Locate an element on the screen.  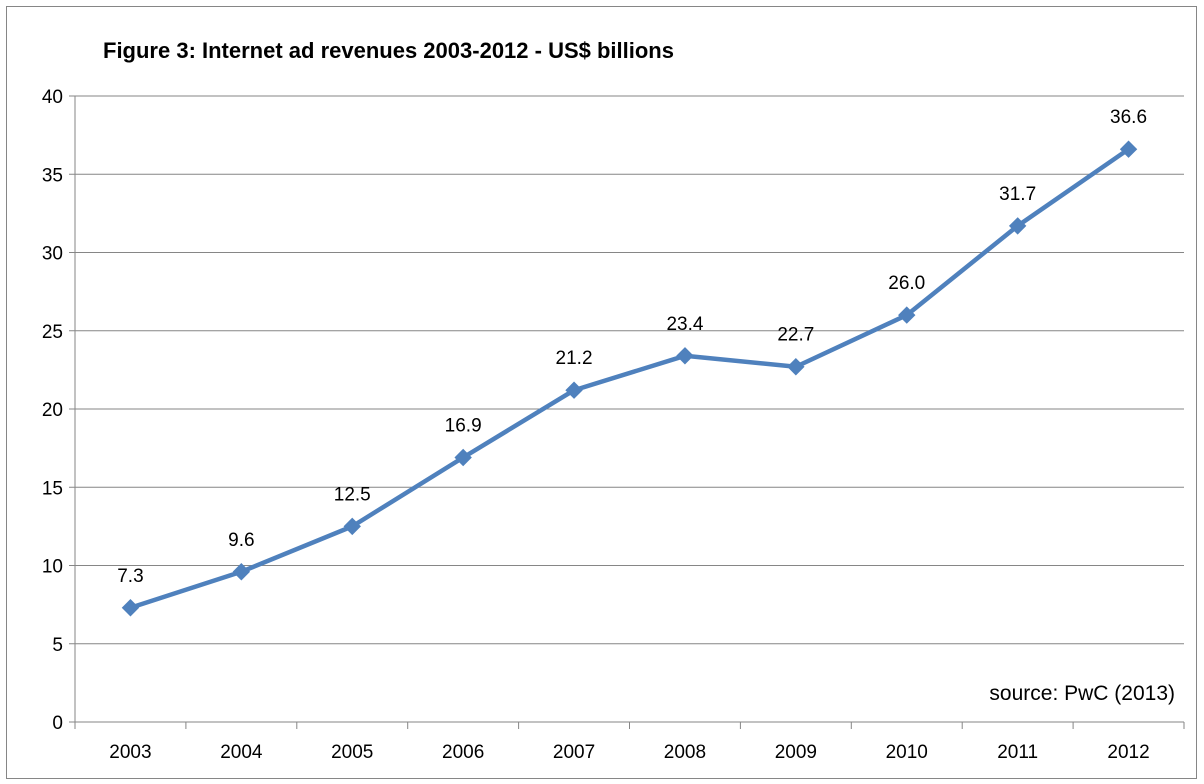
x-tick-label: 2007 is located at coordinates (574, 752).